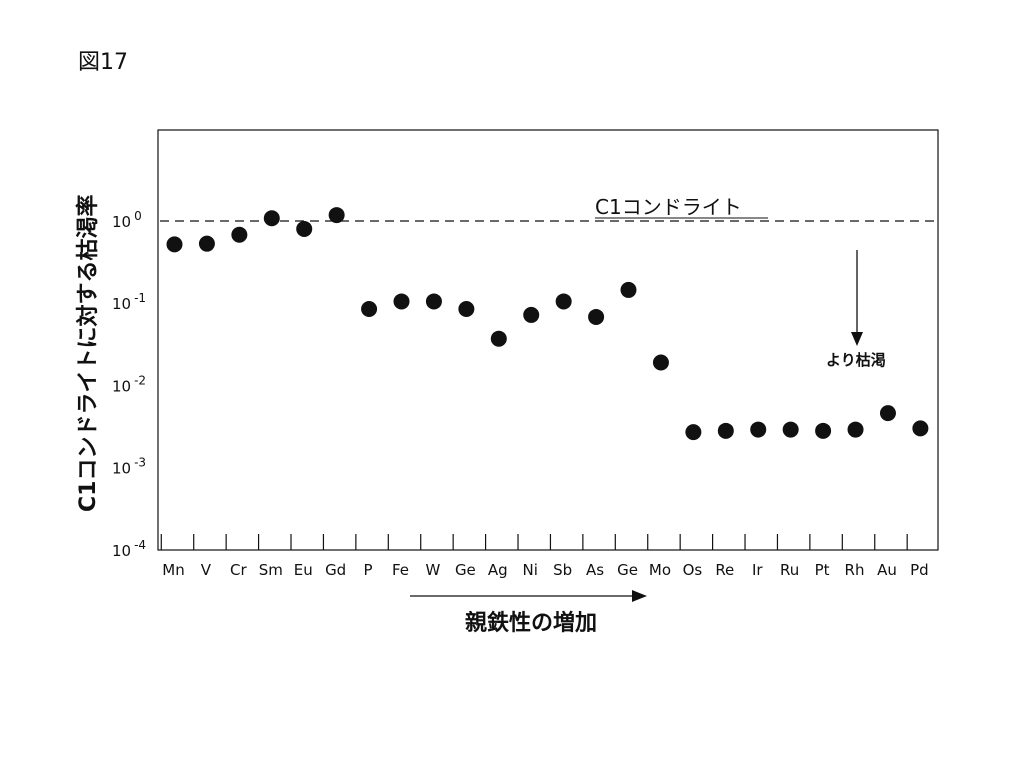  I want to click on x-category-label: Rh, so click(855, 570).